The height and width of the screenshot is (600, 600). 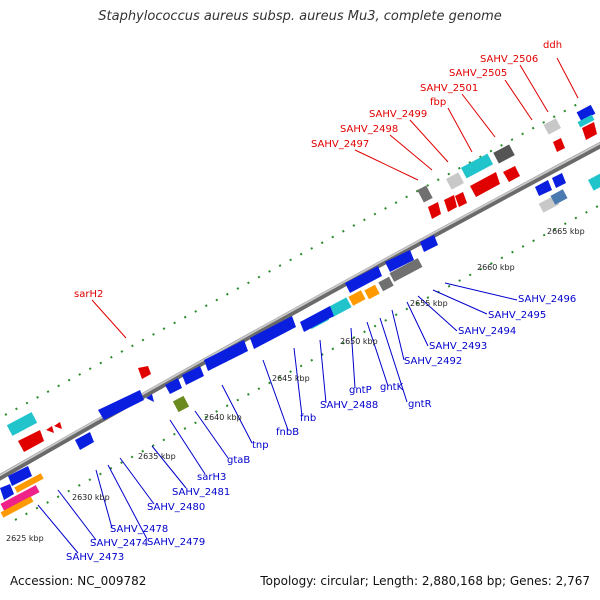 What do you see at coordinates (88, 294) in the screenshot?
I see `gene-label-sarH2: sarH2` at bounding box center [88, 294].